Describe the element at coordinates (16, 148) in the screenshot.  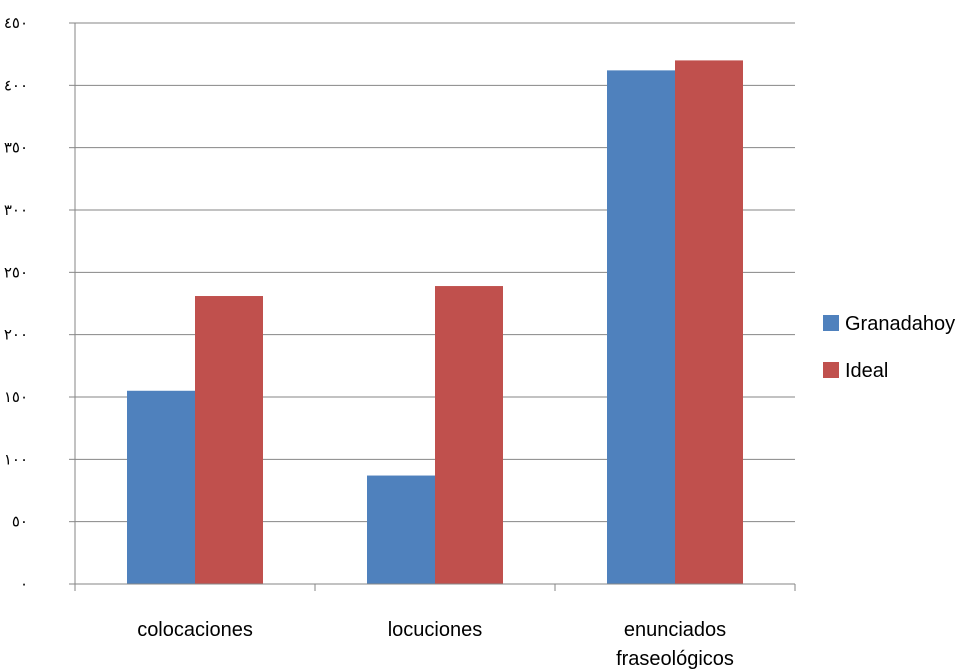
I see `y-tick-label: ٣٥٠` at that location.